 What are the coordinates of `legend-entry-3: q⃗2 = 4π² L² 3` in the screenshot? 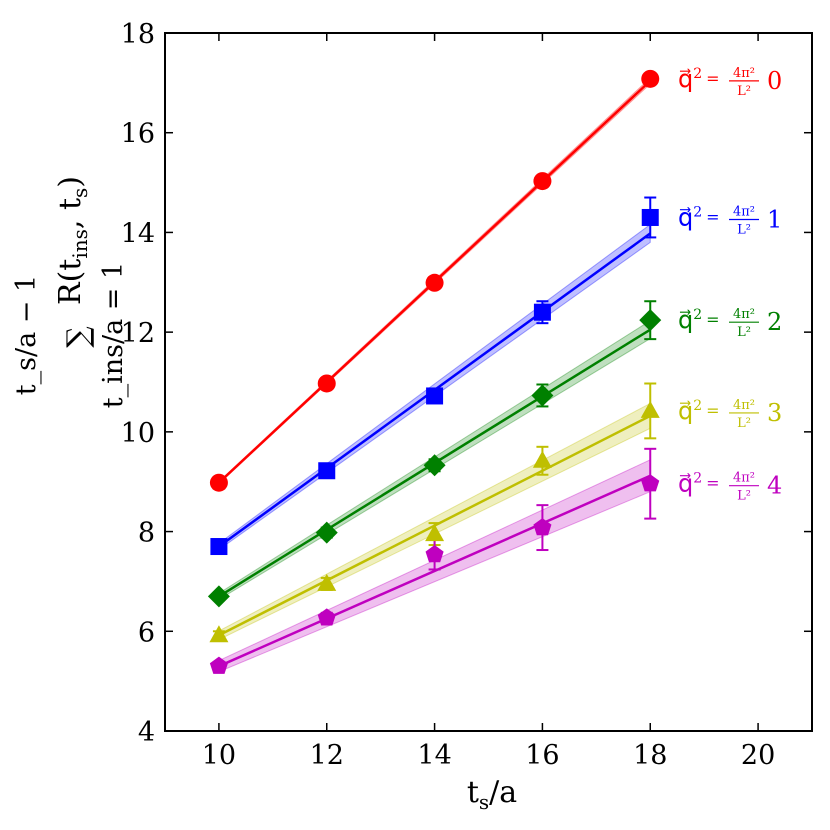 It's located at (730, 414).